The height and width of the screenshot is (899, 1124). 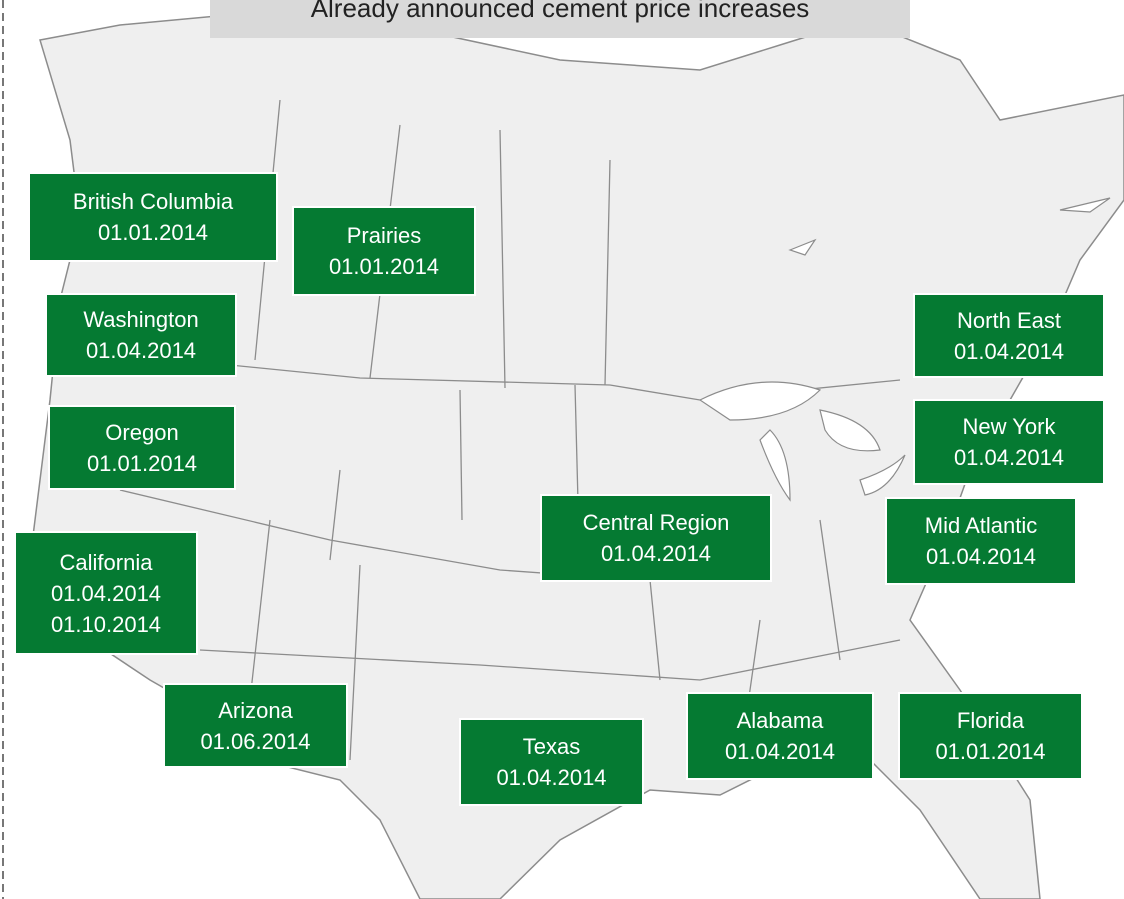 What do you see at coordinates (560, 19) in the screenshot?
I see `map-title: Already announced cement price increases` at bounding box center [560, 19].